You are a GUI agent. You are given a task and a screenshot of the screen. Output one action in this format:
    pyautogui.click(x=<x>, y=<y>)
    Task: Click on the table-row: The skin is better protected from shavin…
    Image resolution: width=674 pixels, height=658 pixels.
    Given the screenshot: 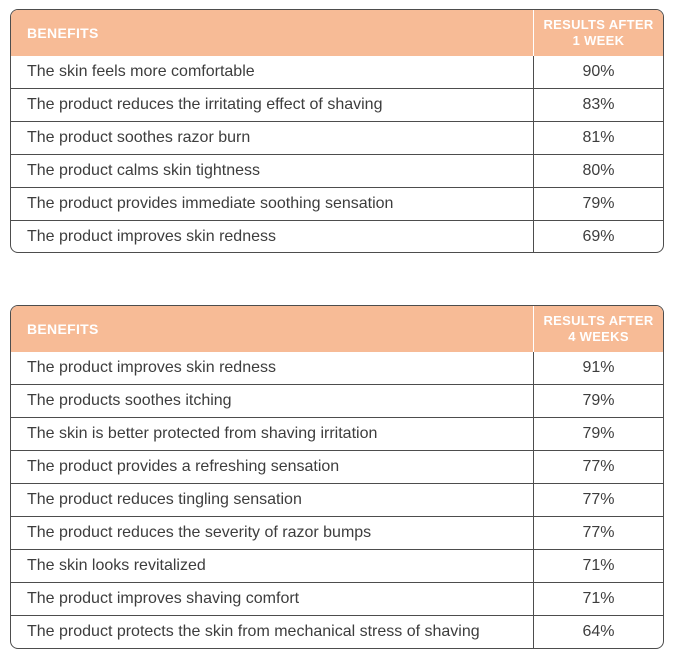 What is the action you would take?
    pyautogui.click(x=337, y=433)
    